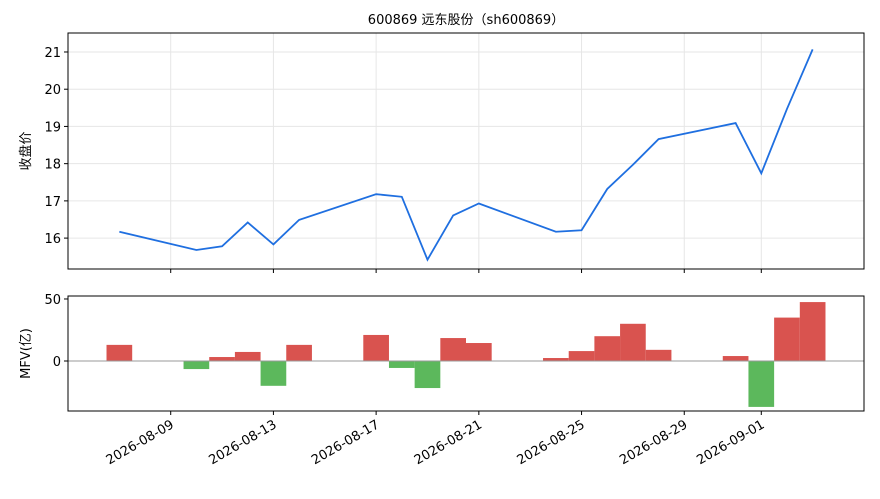 Image resolution: width=880 pixels, height=499 pixels. I want to click on y-tick-label: 19, so click(52, 127).